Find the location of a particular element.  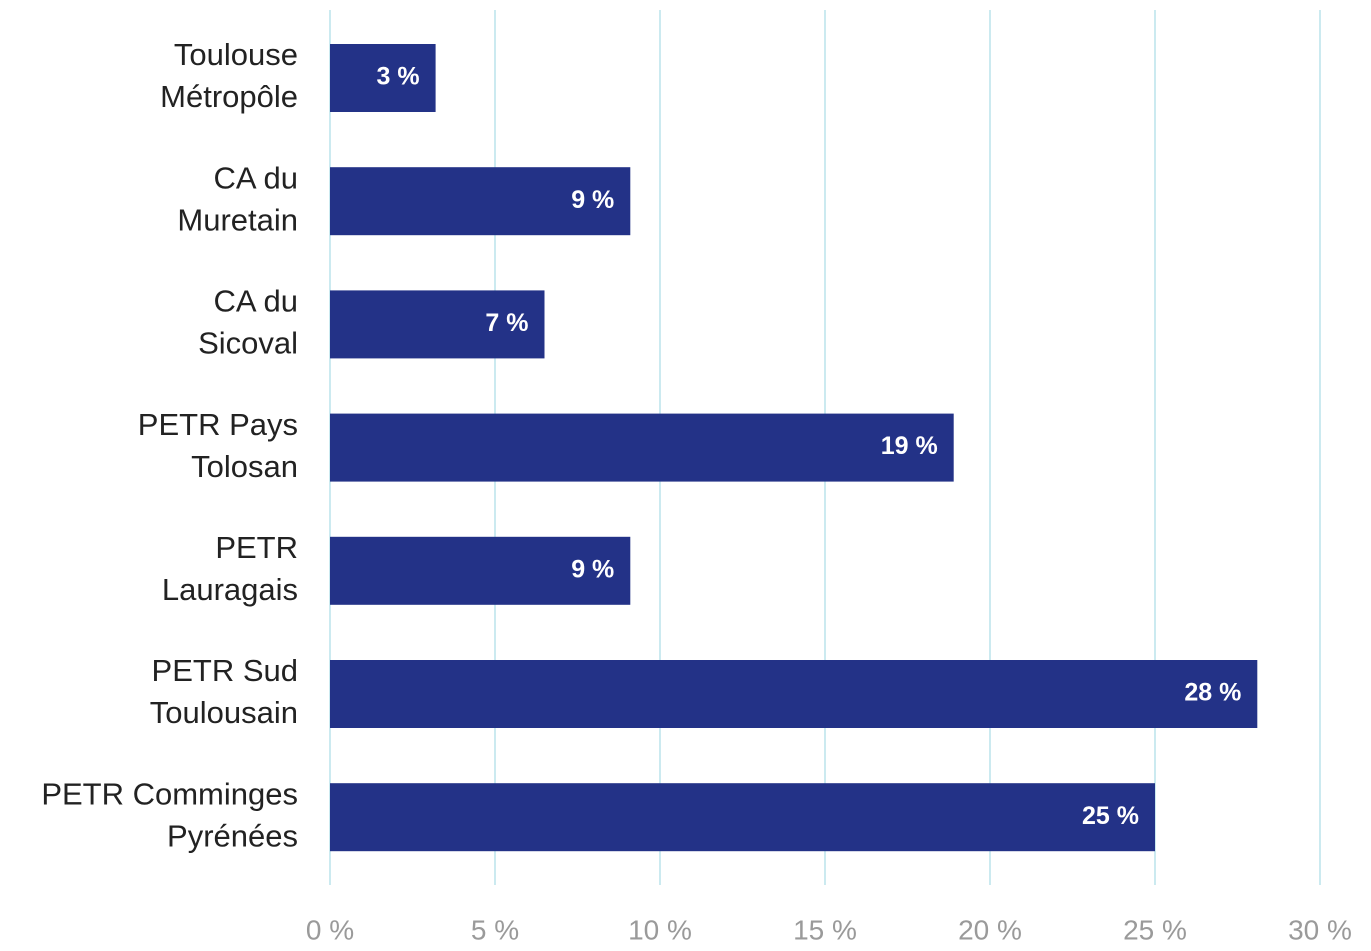

x-tick-label: 25 % is located at coordinates (1155, 929).